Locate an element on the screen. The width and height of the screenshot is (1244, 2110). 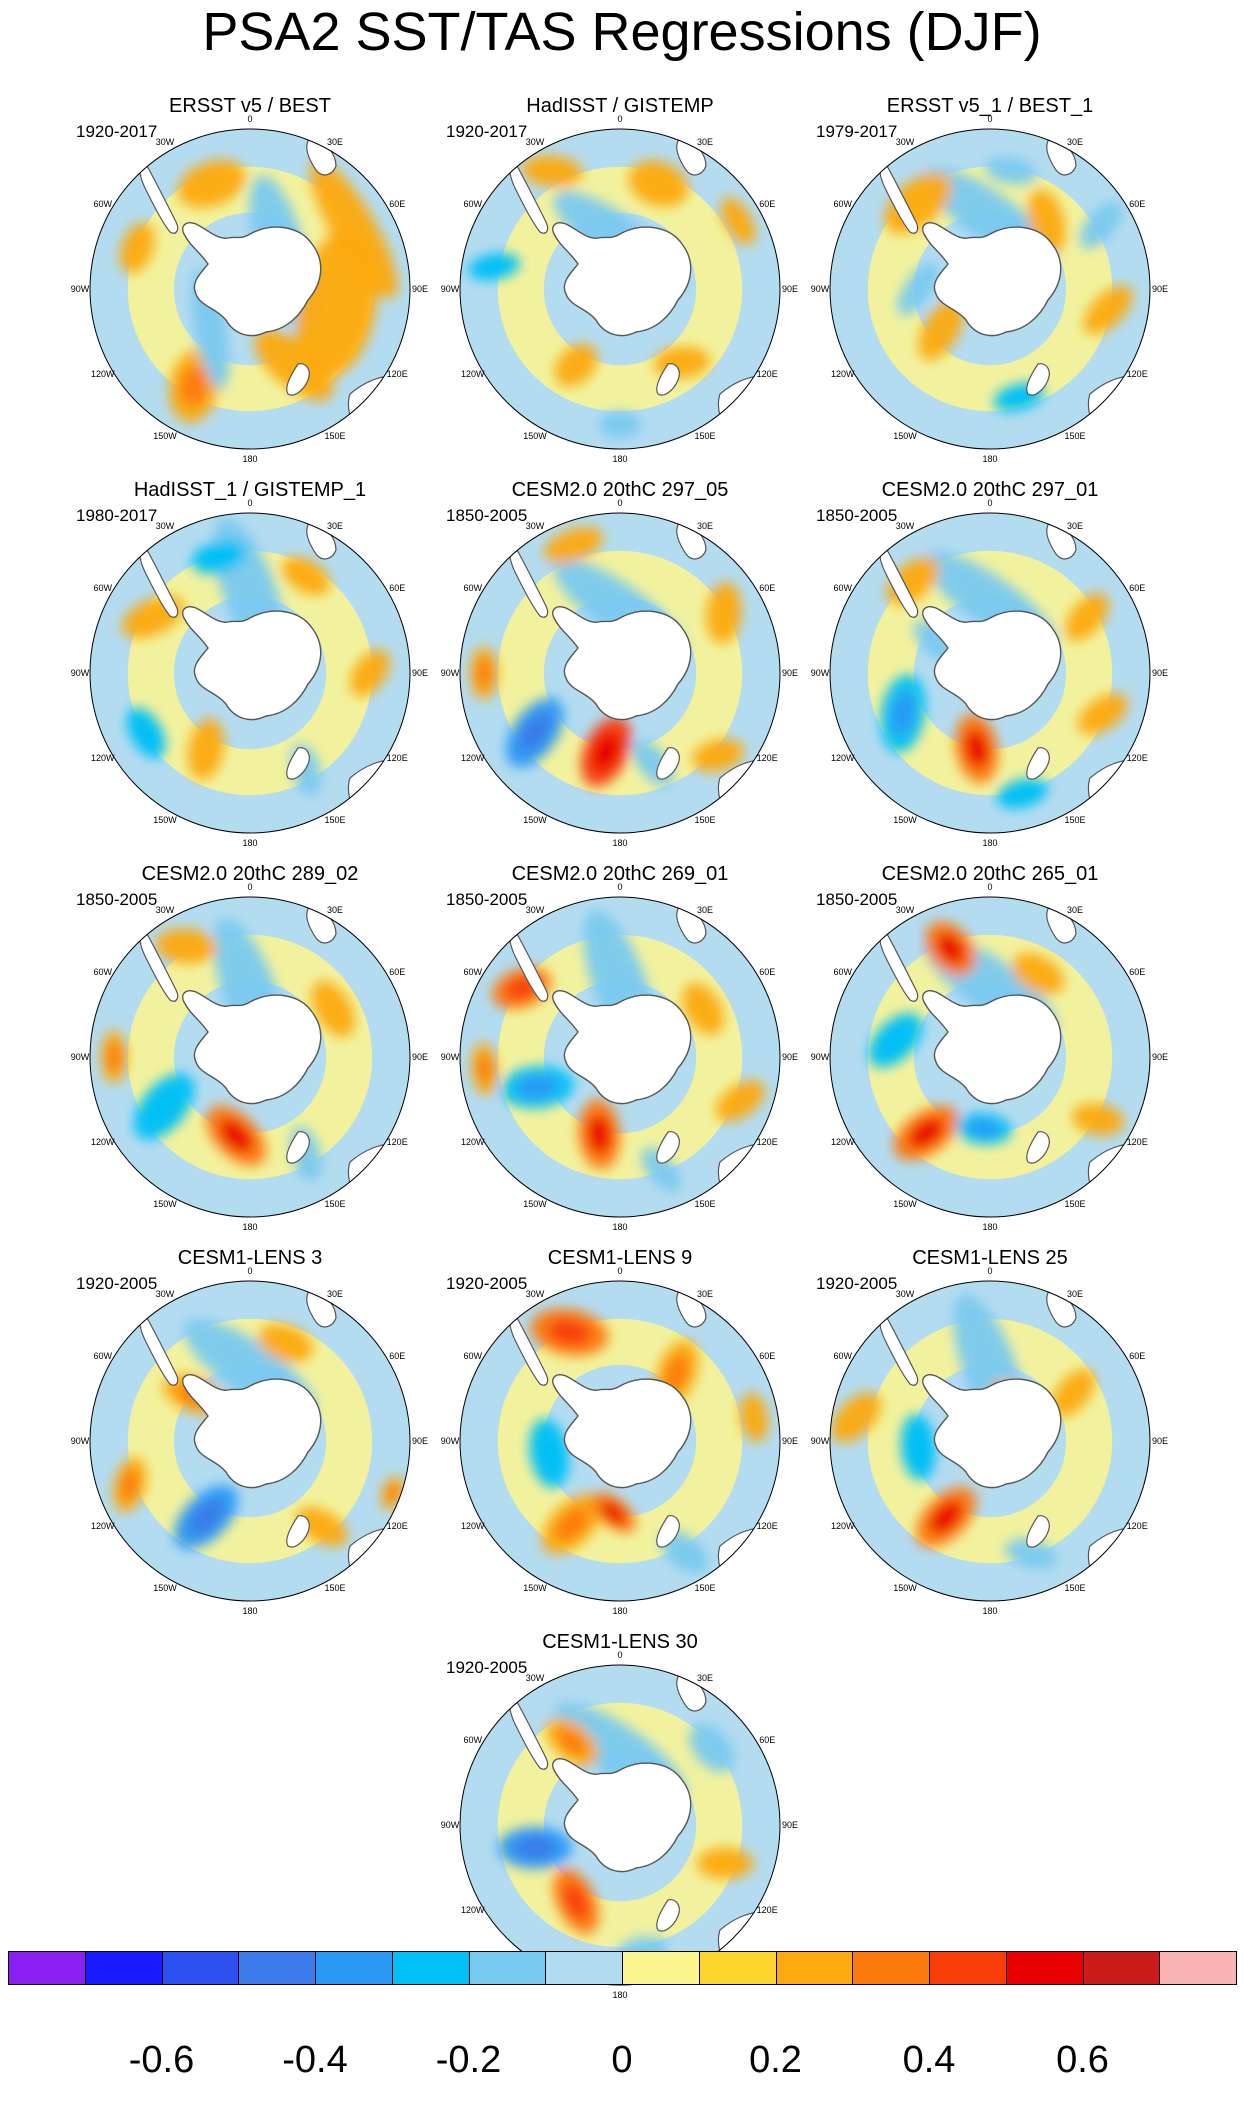
panel-title: CESM1-LENS 30 is located at coordinates (620, 1642).